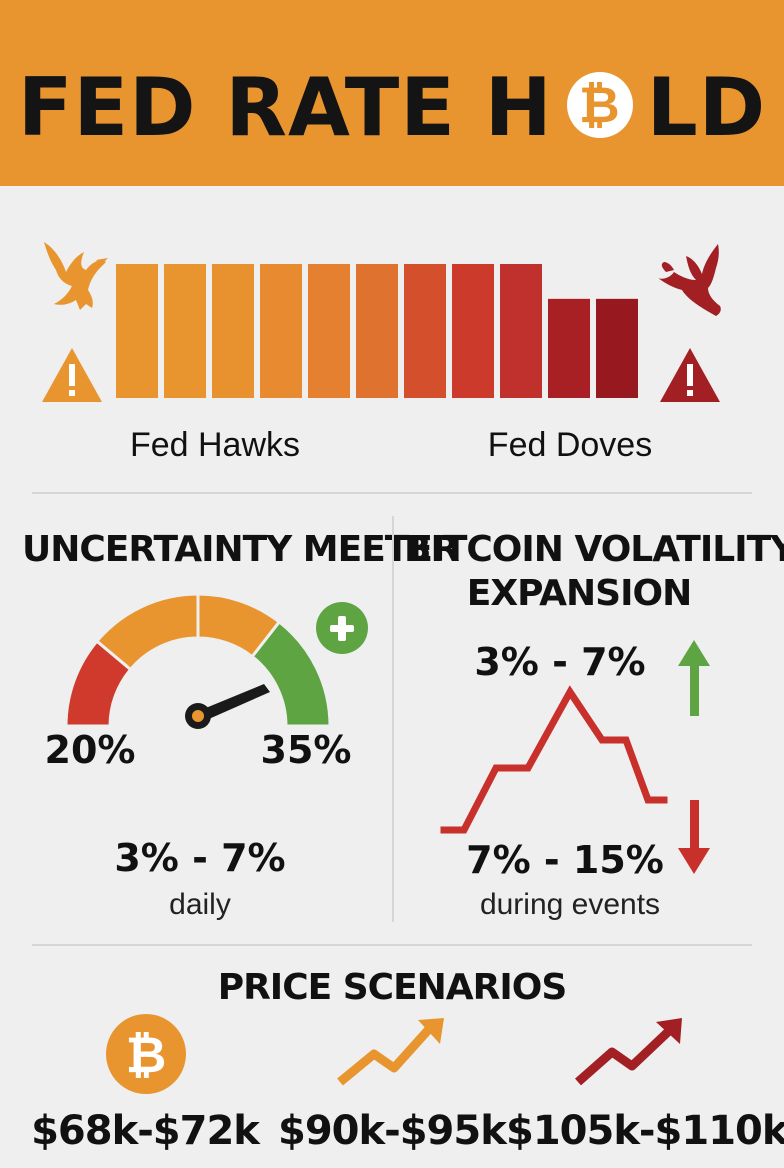 The height and width of the screenshot is (1168, 784). I want to click on price-scenario-low: $68k-$72k, so click(145, 1131).